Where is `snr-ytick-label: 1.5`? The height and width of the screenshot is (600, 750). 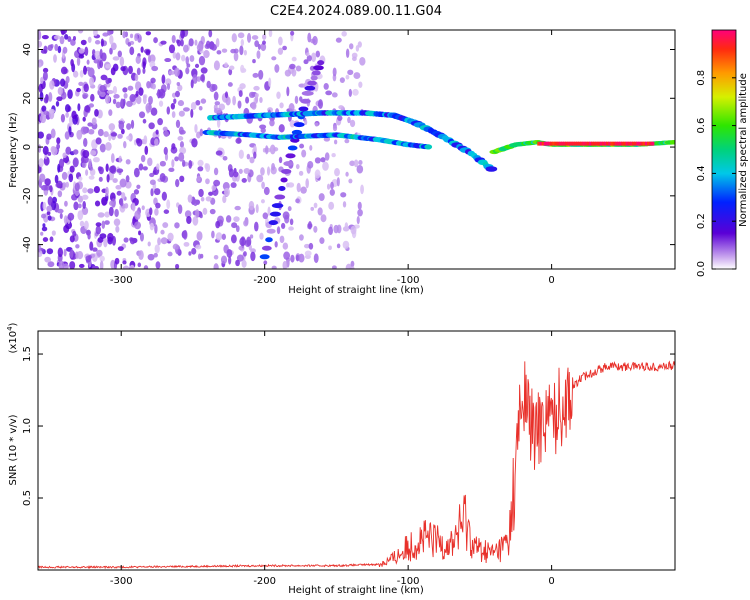
snr-ytick-label: 1.5 is located at coordinates (27, 354).